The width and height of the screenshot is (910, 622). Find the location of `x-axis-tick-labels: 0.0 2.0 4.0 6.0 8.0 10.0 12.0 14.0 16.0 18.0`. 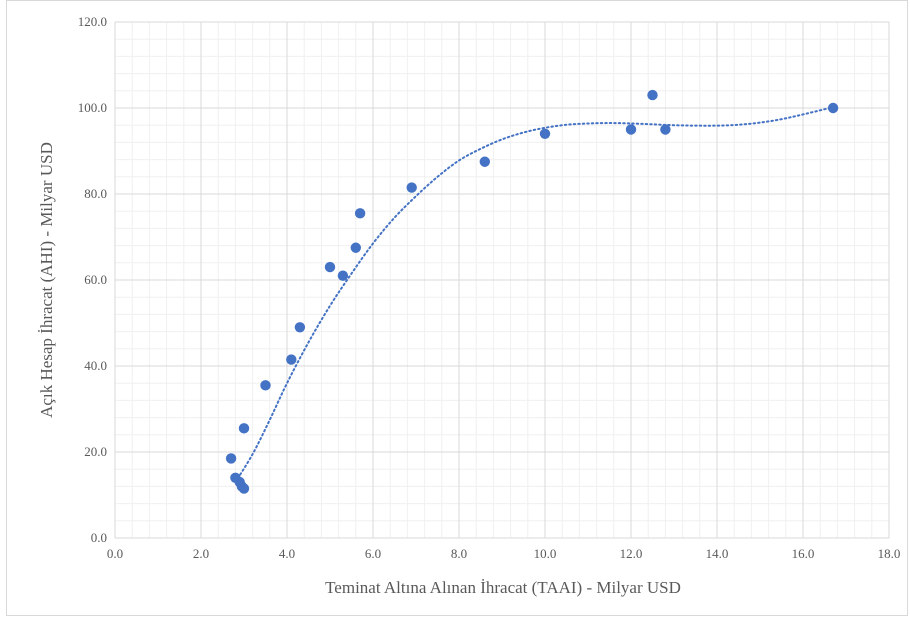

x-axis-tick-labels: 0.0 2.0 4.0 6.0 8.0 10.0 12.0 14.0 16.0 18.0 is located at coordinates (504, 553).